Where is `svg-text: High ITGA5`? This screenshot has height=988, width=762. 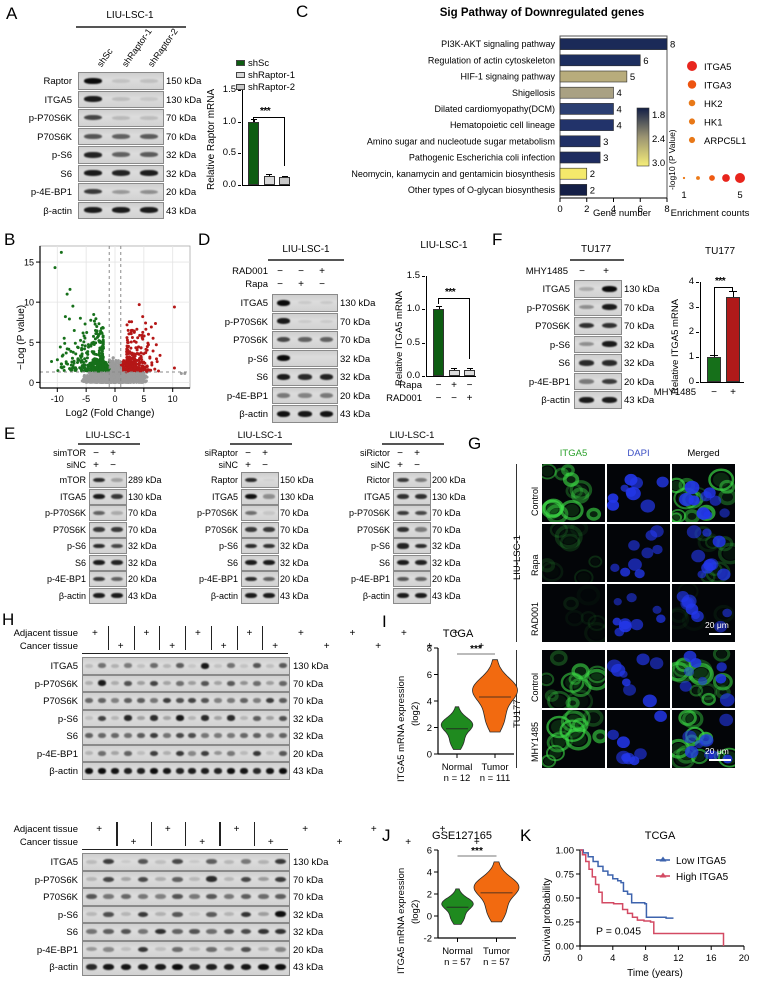
svg-text: High ITGA5 is located at coordinates (702, 877).